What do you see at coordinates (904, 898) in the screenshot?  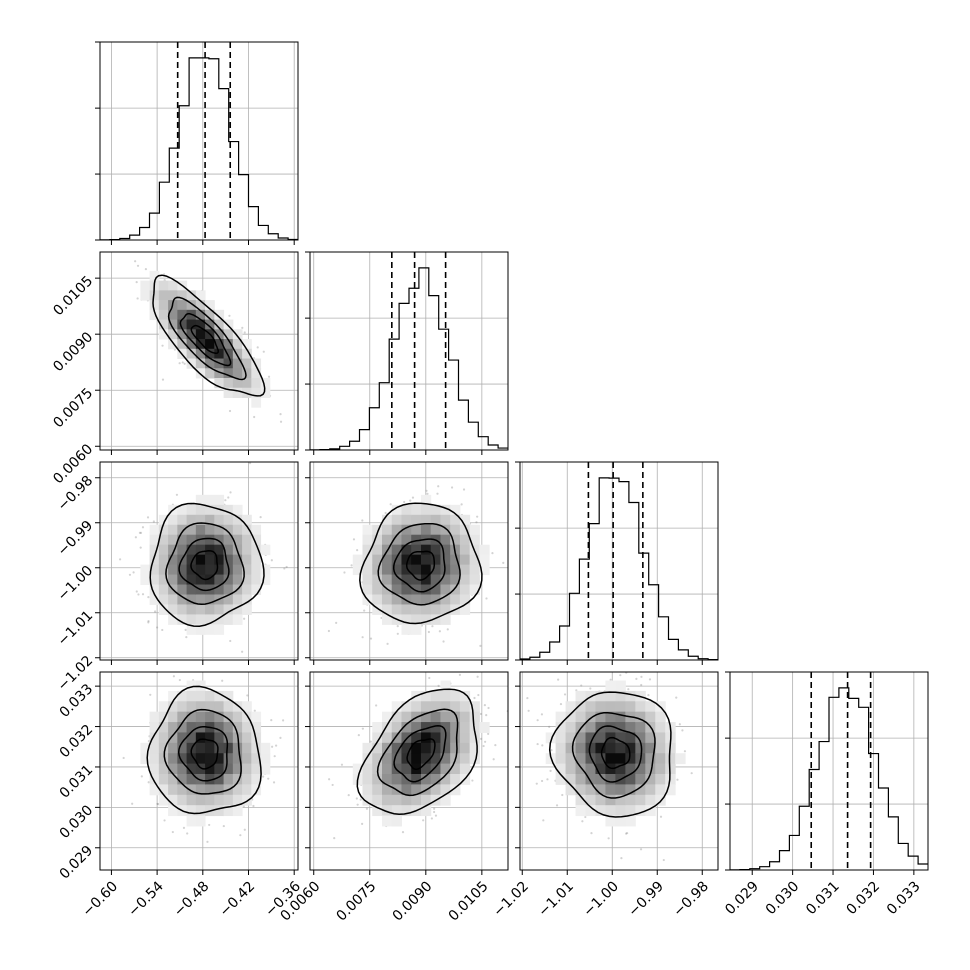 I see `x-tick-label: 0.033` at bounding box center [904, 898].